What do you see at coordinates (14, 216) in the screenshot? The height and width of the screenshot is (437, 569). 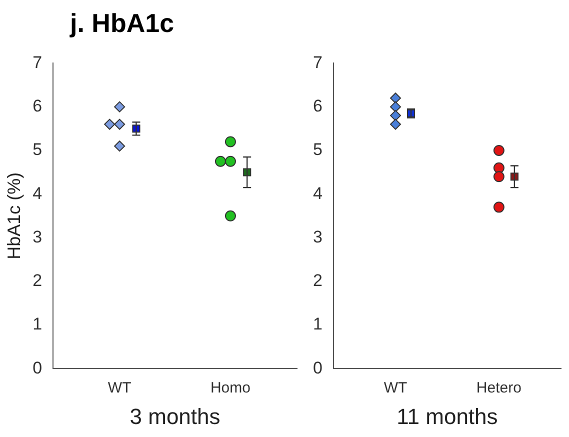 I see `y-axis-title: HbA1c (%)` at bounding box center [14, 216].